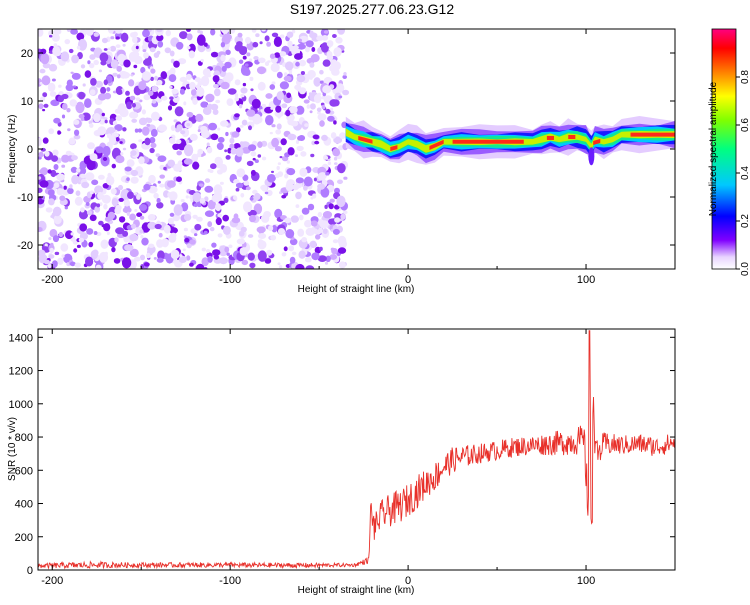 This screenshot has height=605, width=750. Describe the element at coordinates (591, 156) in the screenshot. I see `signal-dropout` at that location.